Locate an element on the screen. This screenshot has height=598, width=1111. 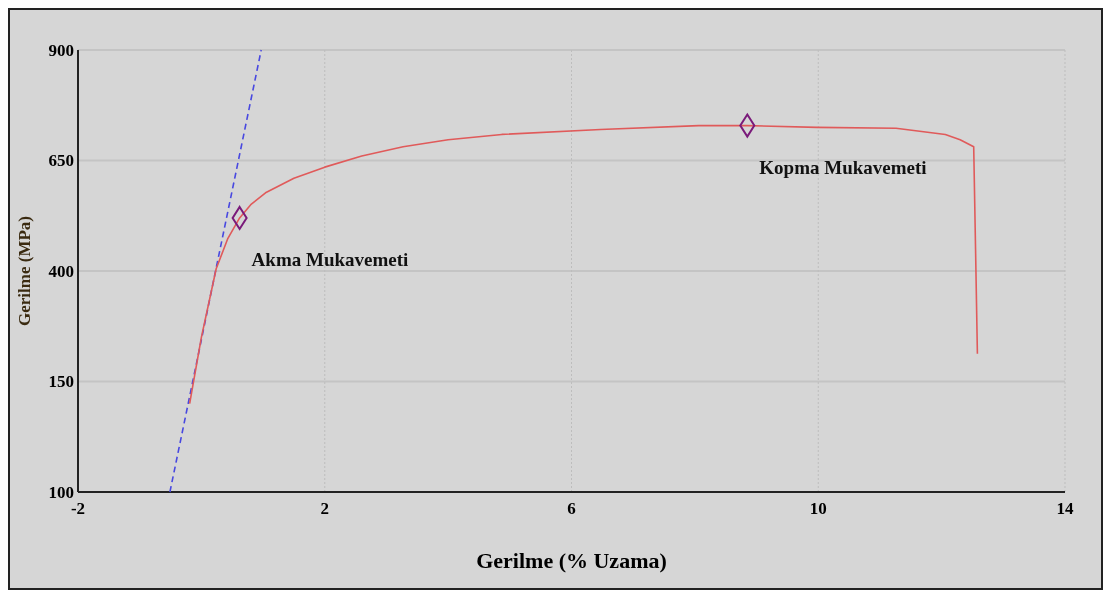
y-tick-label: 150 is located at coordinates (61, 382).